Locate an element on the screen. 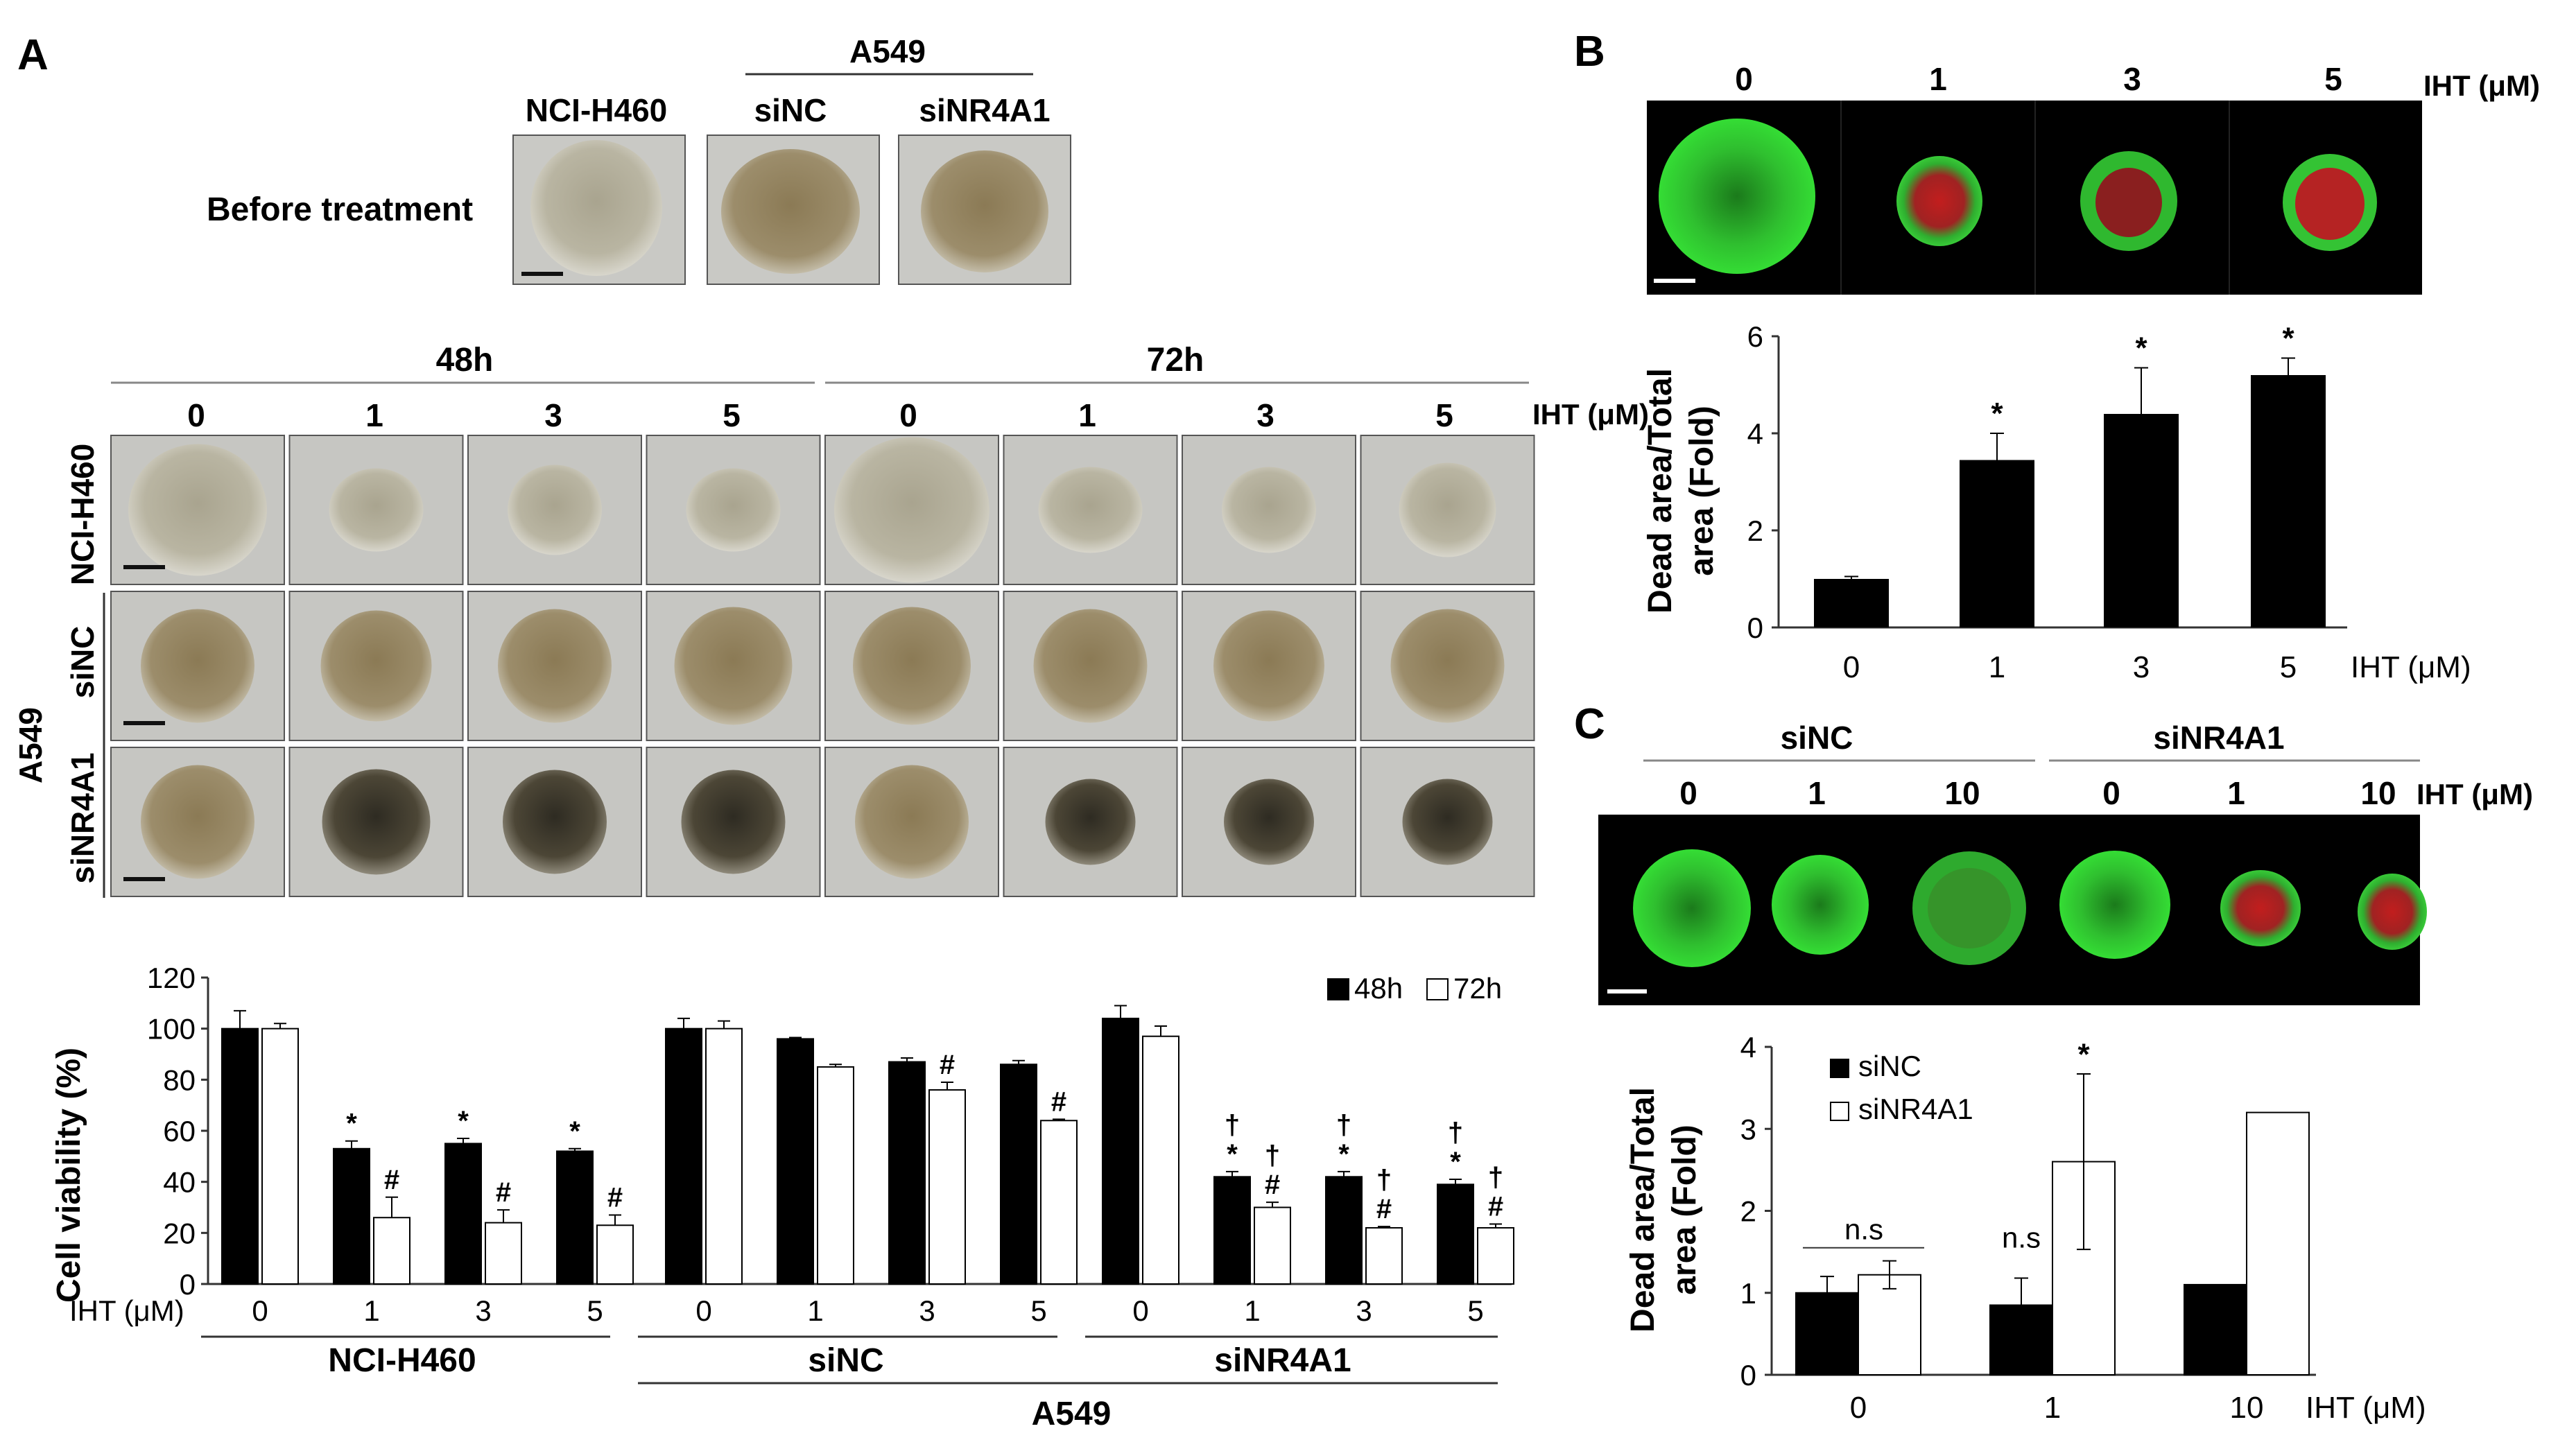  c-legend: siNC siNR4A1 is located at coordinates (1901, 1087).